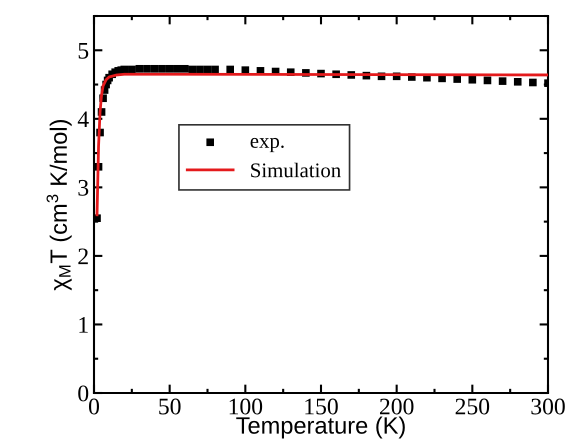 This screenshot has width=569, height=447. Describe the element at coordinates (59, 205) in the screenshot. I see `y-axis-title: χ$_{M}$T (cm$^{3}$ K/mol)` at that location.